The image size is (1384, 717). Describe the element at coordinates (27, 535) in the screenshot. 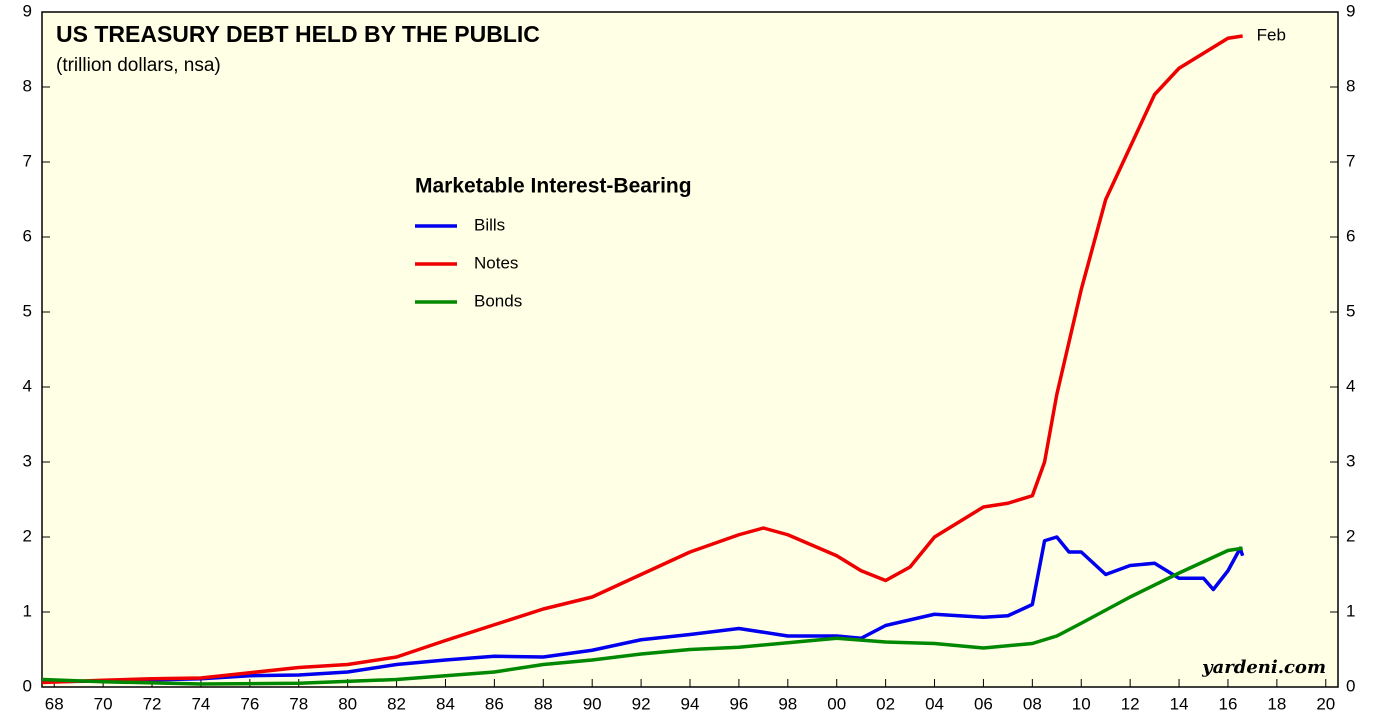

I see `y-tick-label: 2` at that location.